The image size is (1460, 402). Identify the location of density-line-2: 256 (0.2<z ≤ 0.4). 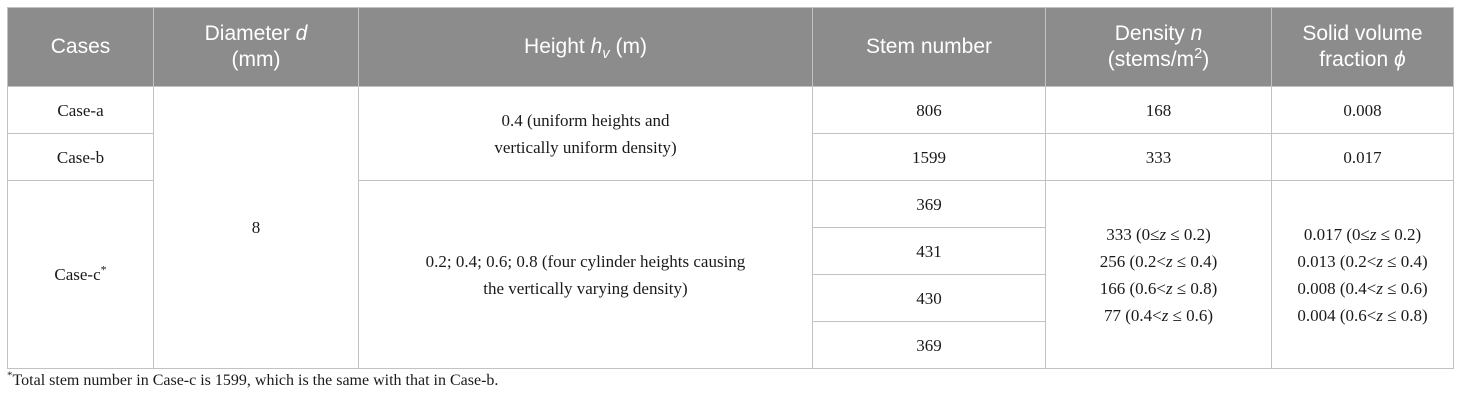
(1158, 261).